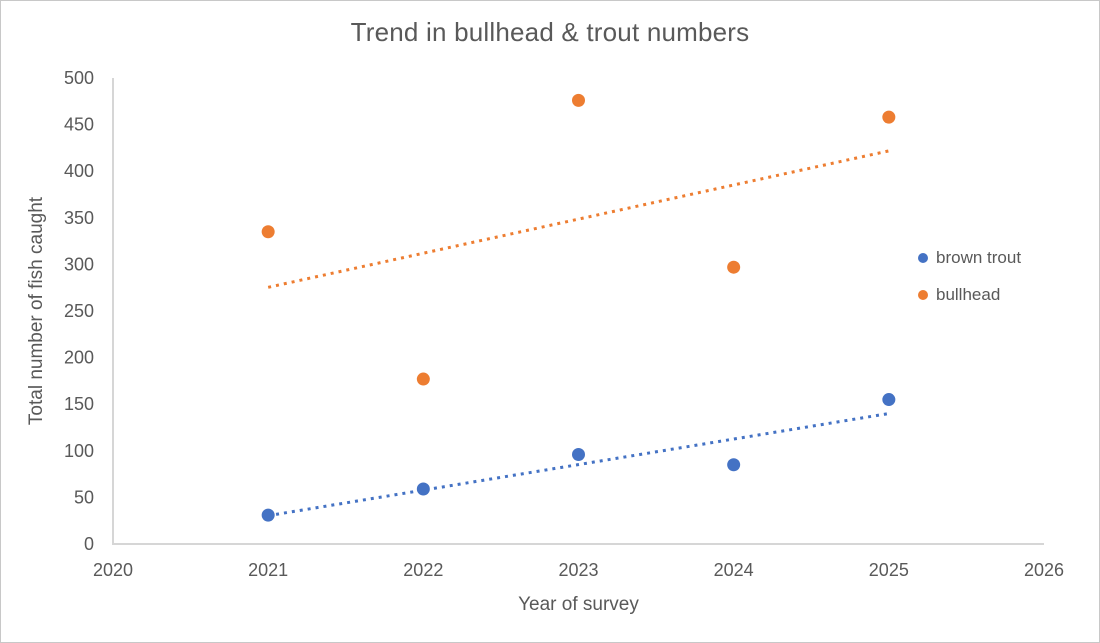 The height and width of the screenshot is (643, 1100). Describe the element at coordinates (1044, 570) in the screenshot. I see `x-tick-label: 2026` at that location.